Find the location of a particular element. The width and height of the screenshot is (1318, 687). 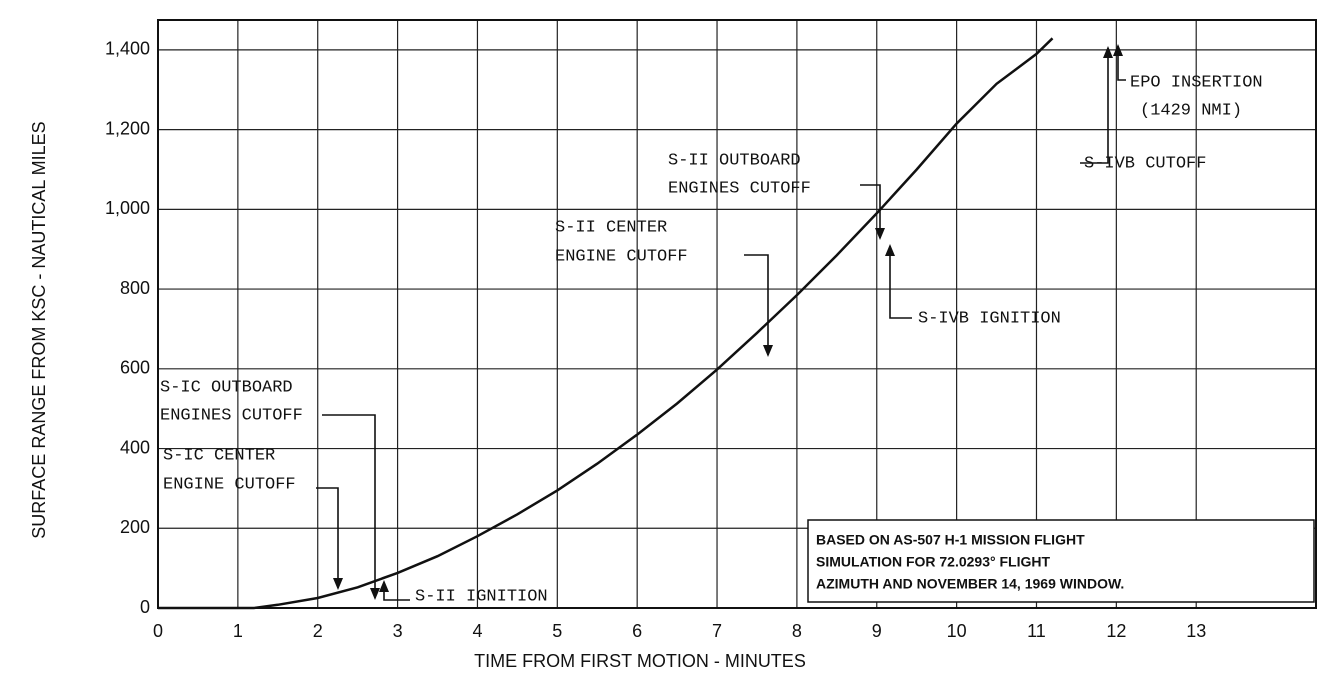

y-tick-label: 0 is located at coordinates (145, 607).